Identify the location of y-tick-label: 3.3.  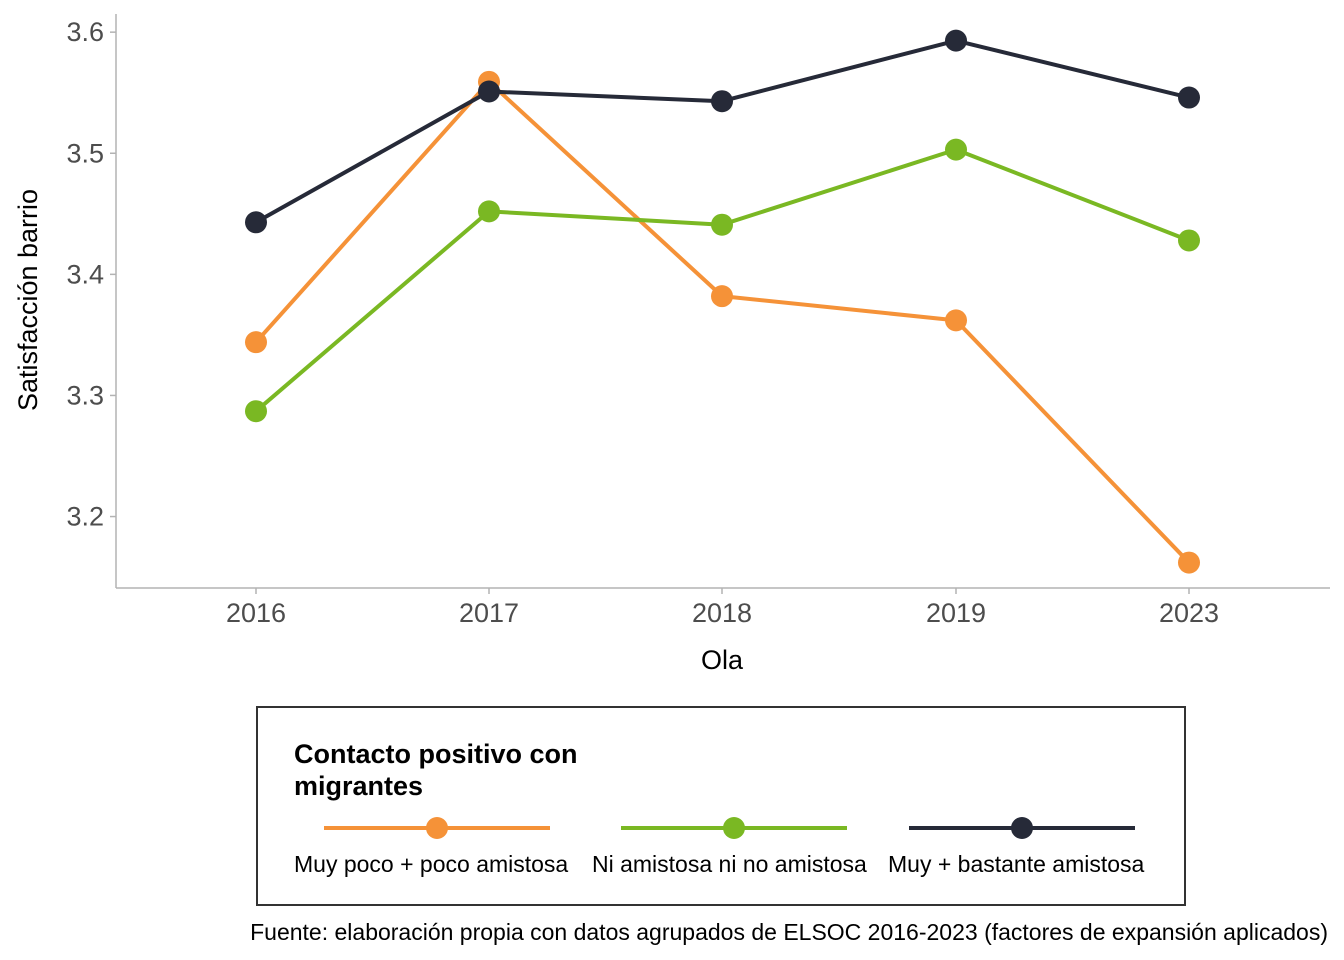
(85, 395).